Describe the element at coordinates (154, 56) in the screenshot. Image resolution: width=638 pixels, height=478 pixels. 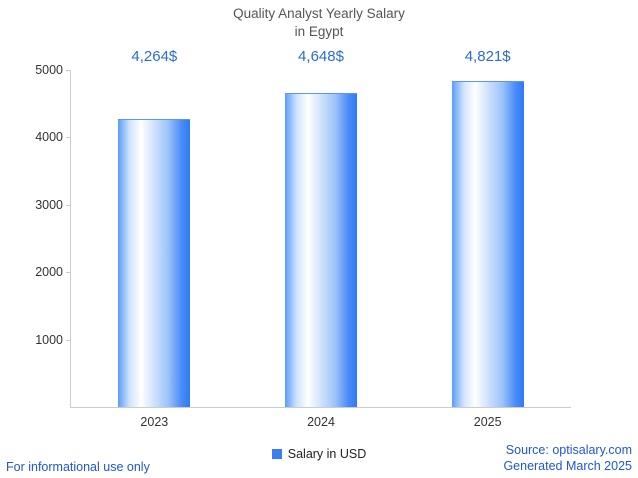
I see `bar-value-label-2023: 4,264$` at that location.